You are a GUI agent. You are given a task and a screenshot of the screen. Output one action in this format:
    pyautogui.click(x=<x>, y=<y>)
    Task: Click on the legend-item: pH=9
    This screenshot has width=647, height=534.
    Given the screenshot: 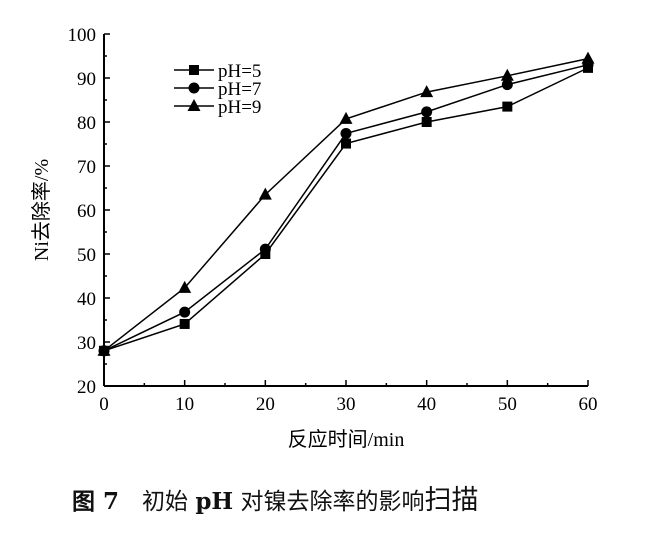 What is the action you would take?
    pyautogui.click(x=217, y=107)
    